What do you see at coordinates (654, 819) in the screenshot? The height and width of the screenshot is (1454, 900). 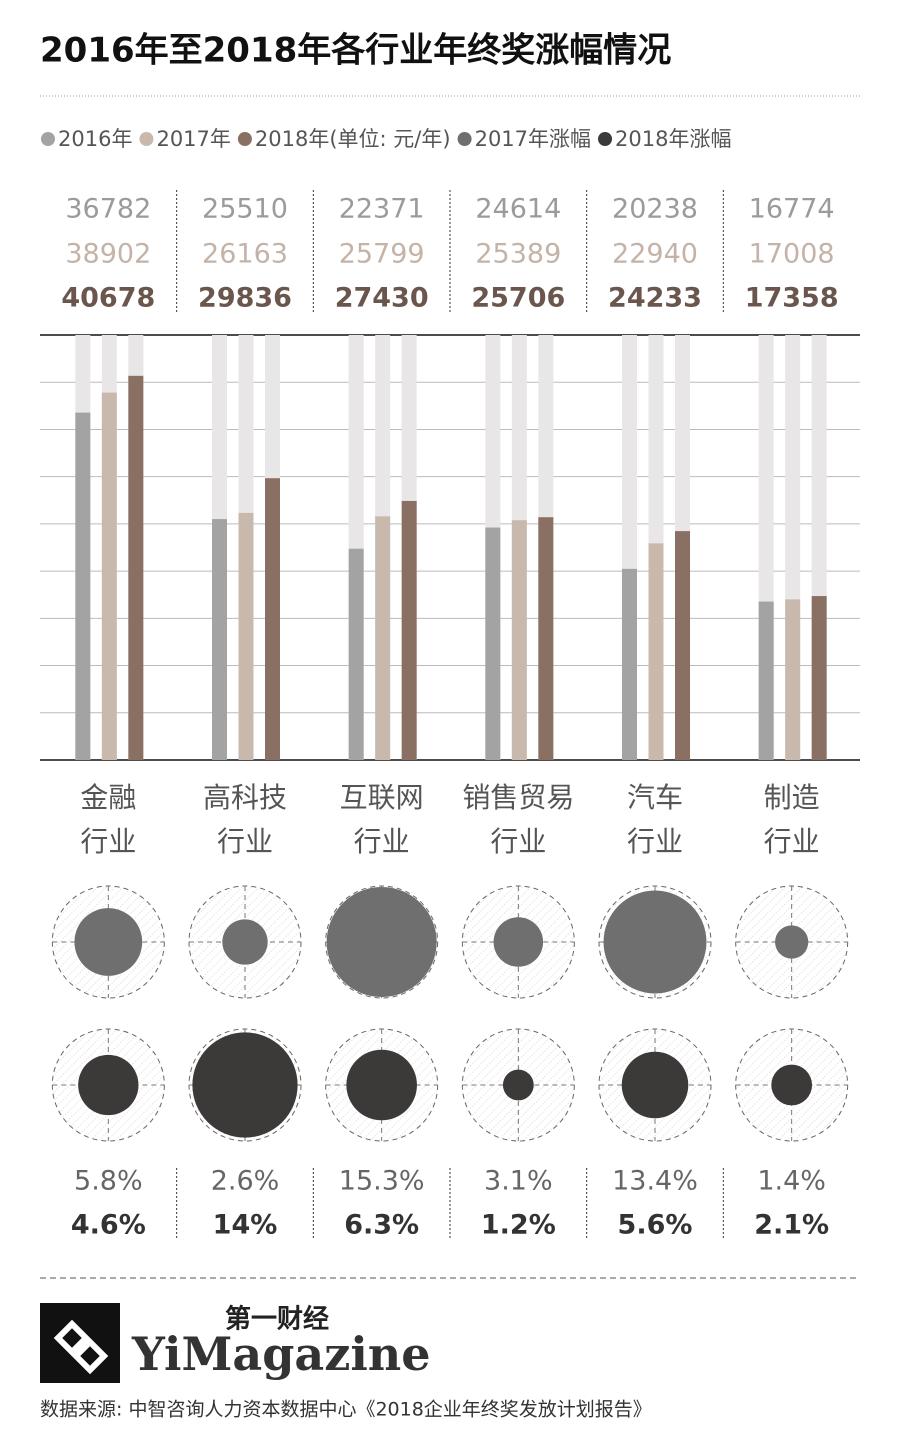 I see `category-label: 汽车 行业` at bounding box center [654, 819].